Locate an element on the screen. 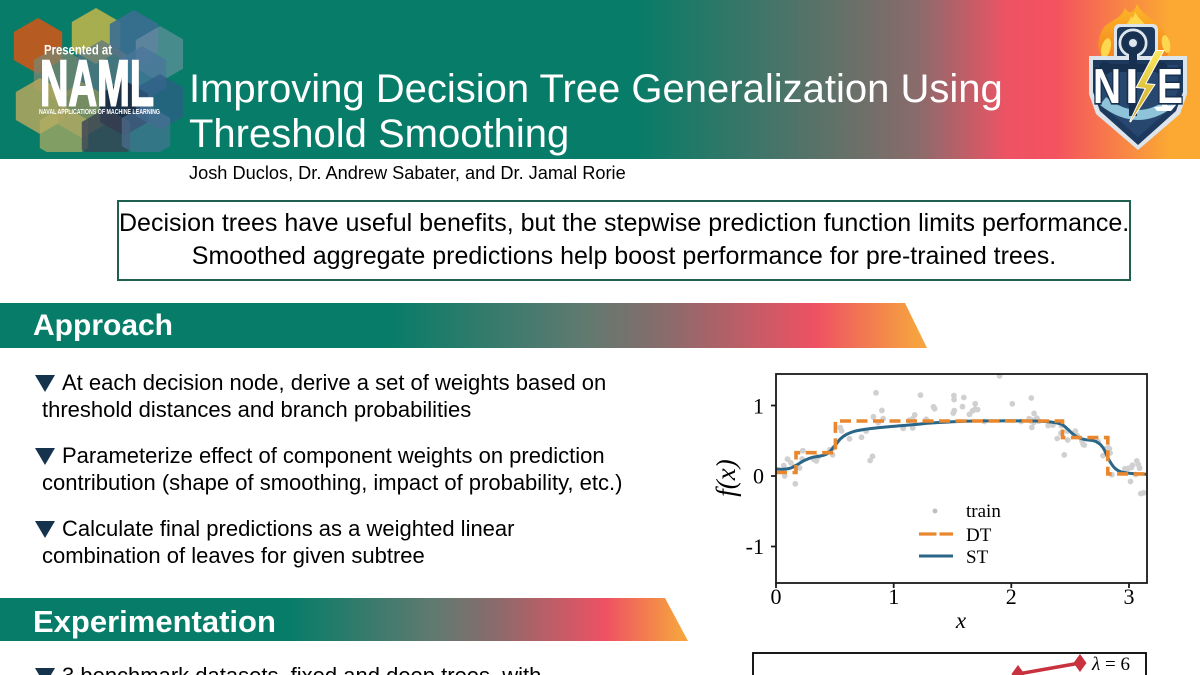  svg-text: λ = 6 is located at coordinates (1110, 664).